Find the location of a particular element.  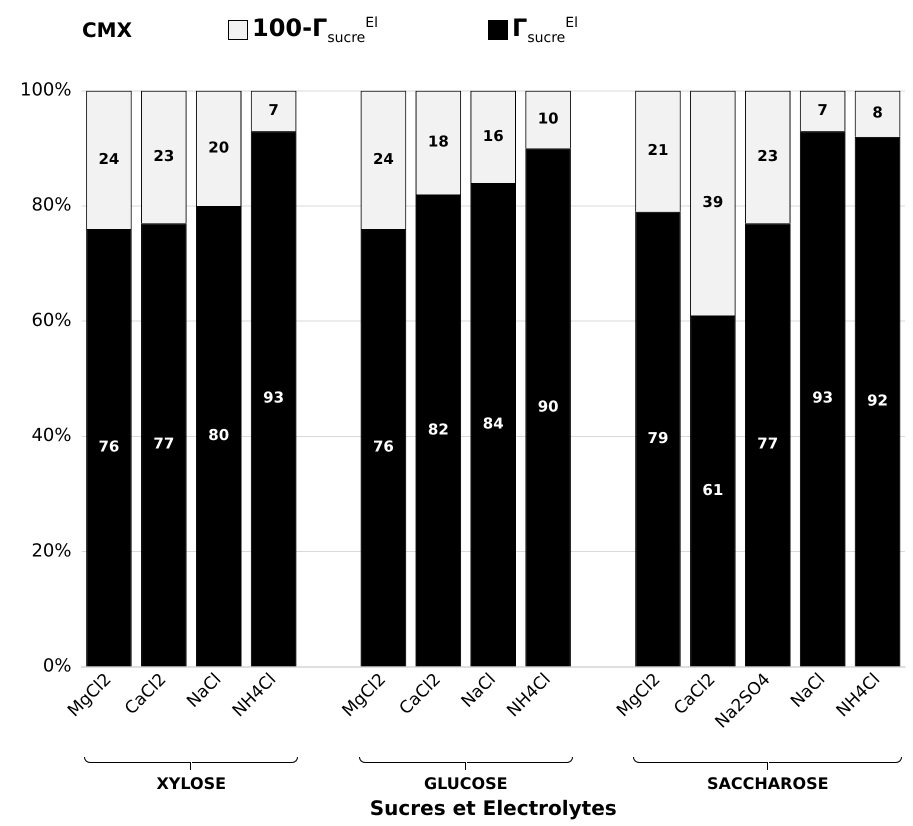

data-label: 21 is located at coordinates (658, 150).